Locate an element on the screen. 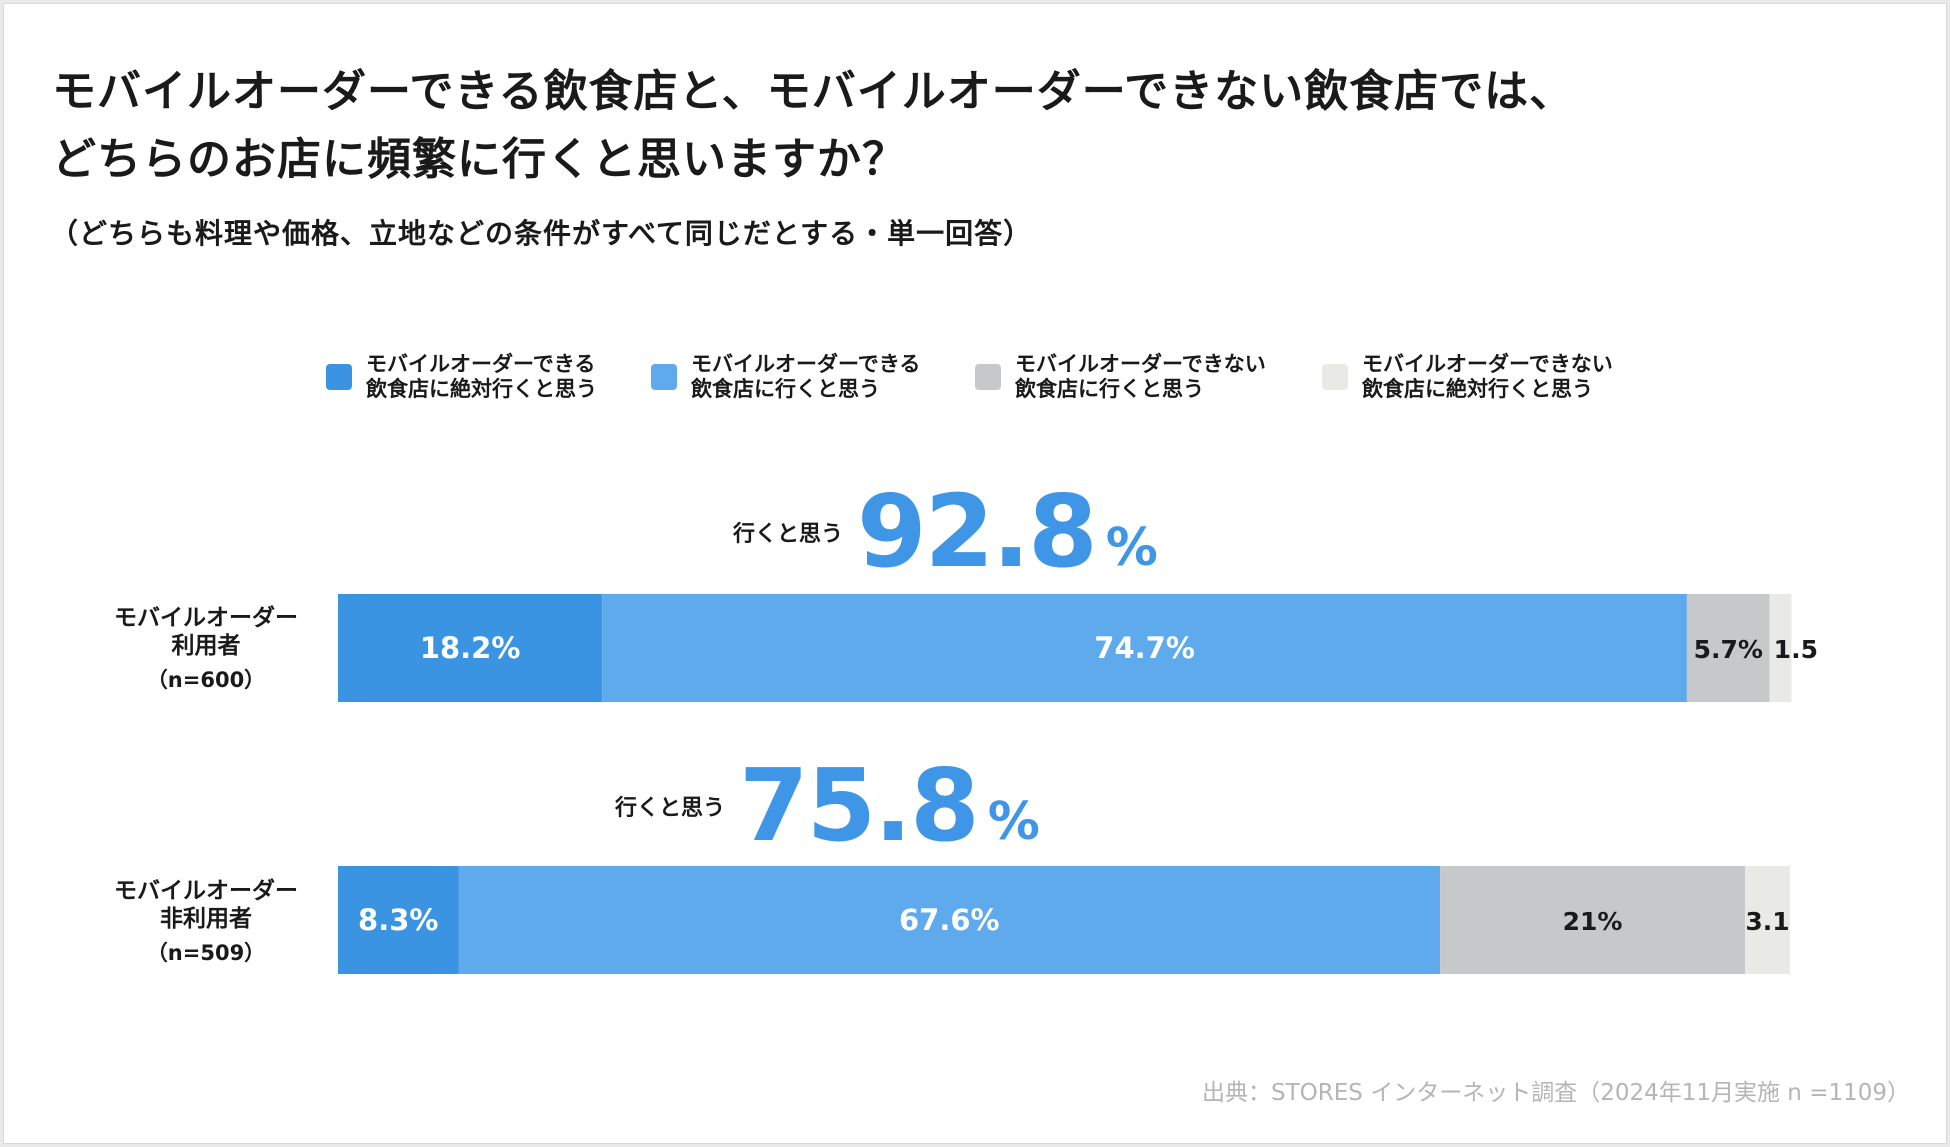 The image size is (1950, 1147). legend-label-2a: モバイルオーダーできる is located at coordinates (806, 364).